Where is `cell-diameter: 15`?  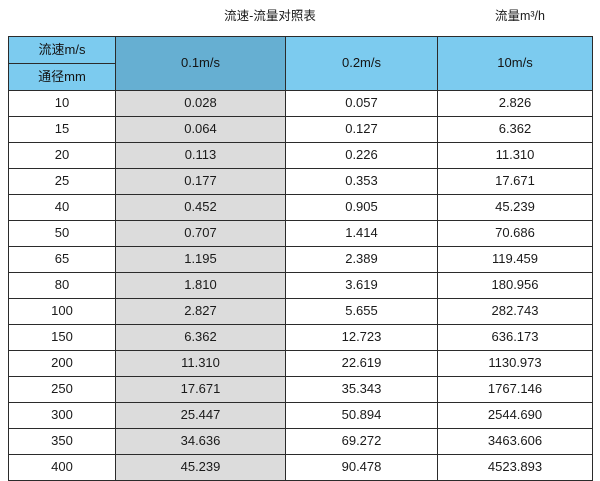 cell-diameter: 15 is located at coordinates (62, 129).